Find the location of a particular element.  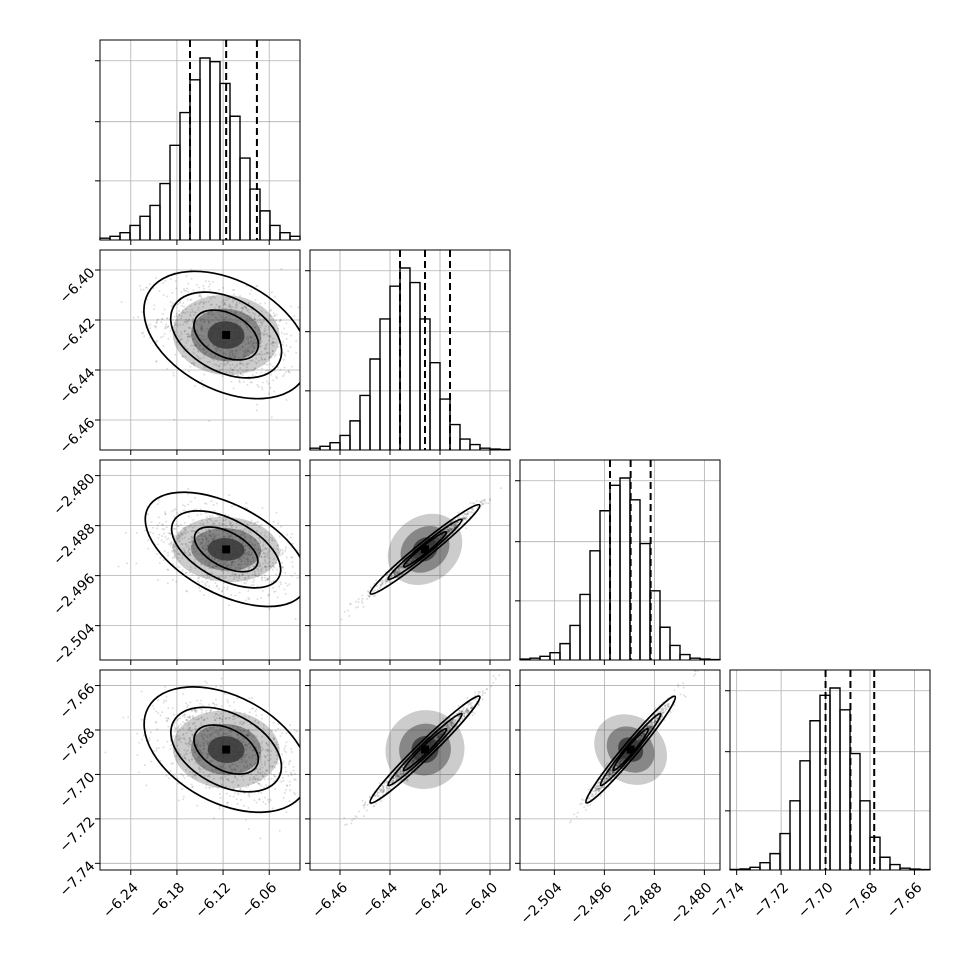

hist-bar is located at coordinates (465, 444).